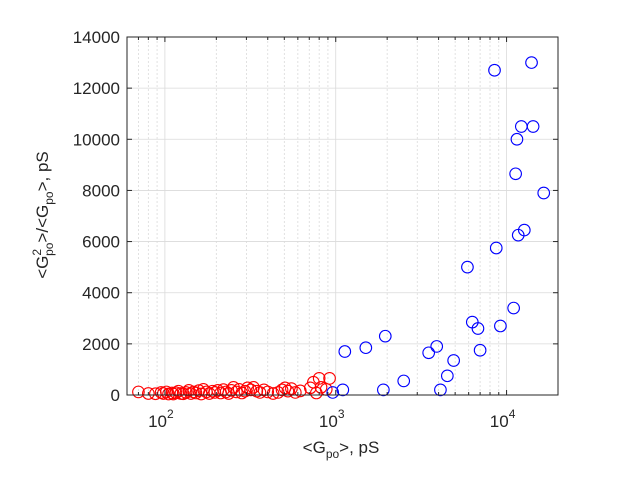 The height and width of the screenshot is (494, 617). What do you see at coordinates (503, 419) in the screenshot?
I see `x-tick-label: 10⁴` at bounding box center [503, 419].